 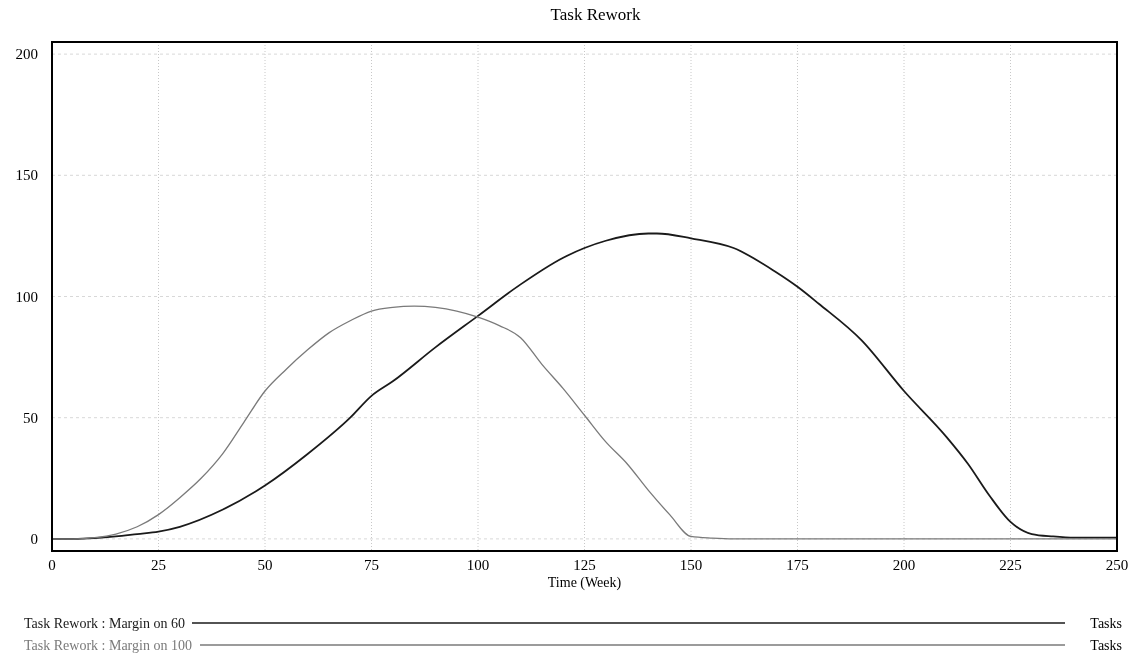 I want to click on y-tick-label: 200, so click(x=26, y=54).